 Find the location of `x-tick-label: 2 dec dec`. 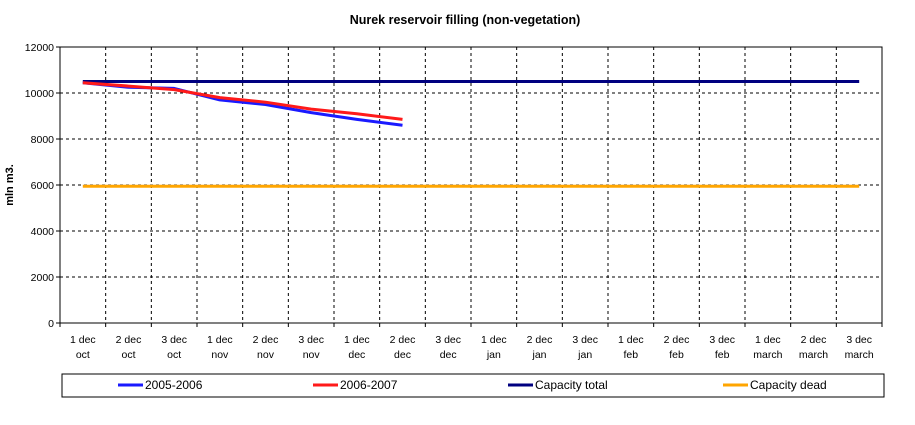

x-tick-label: 2 dec dec is located at coordinates (403, 347).